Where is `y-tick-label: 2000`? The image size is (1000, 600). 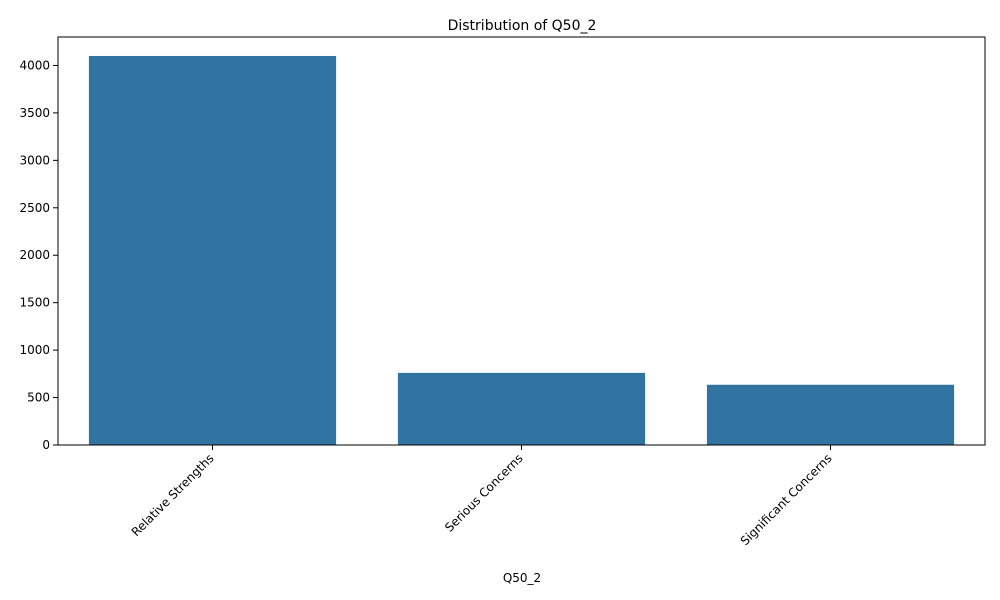 y-tick-label: 2000 is located at coordinates (34, 255).